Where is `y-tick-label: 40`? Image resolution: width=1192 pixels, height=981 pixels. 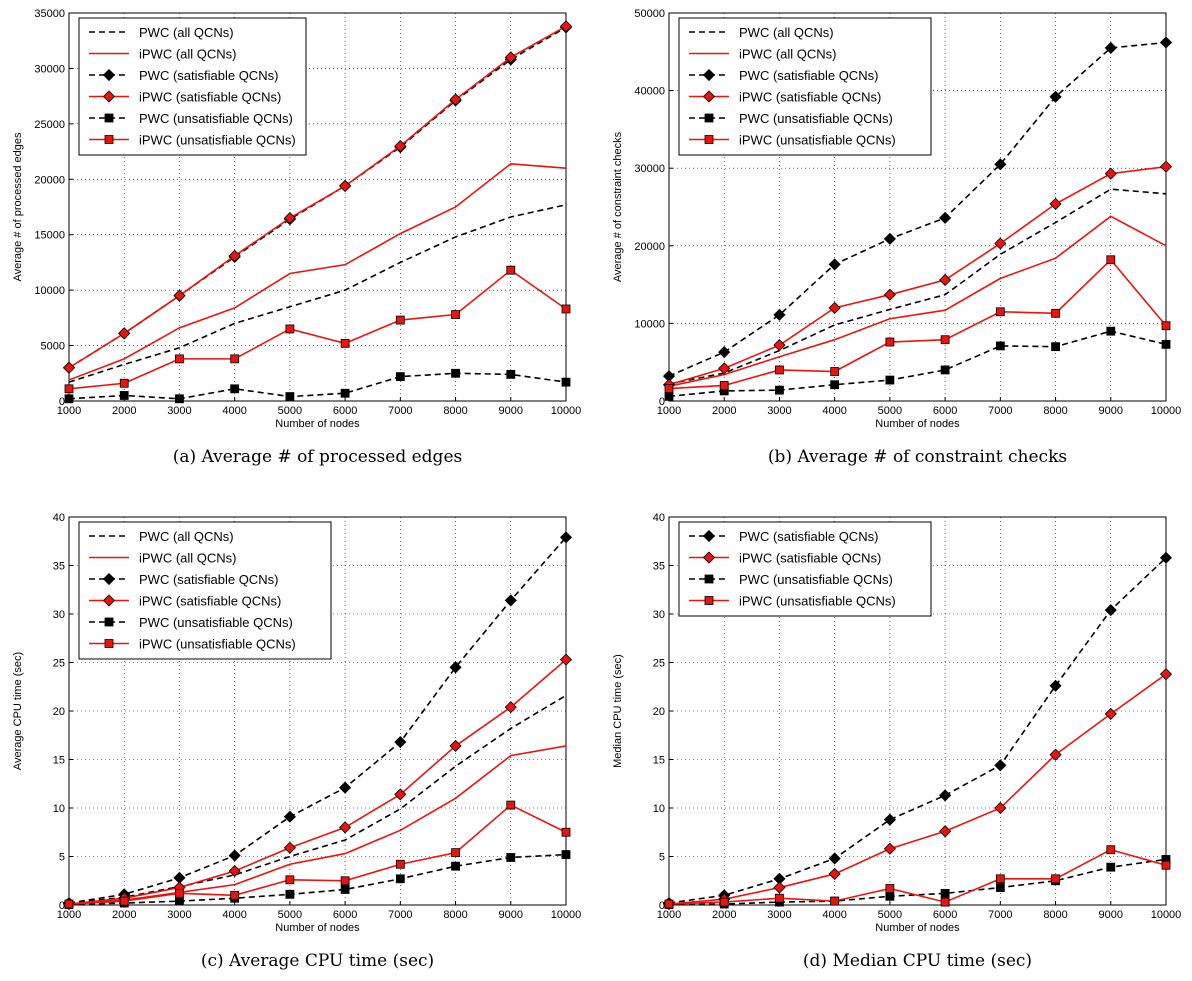
y-tick-label: 40 is located at coordinates (659, 518).